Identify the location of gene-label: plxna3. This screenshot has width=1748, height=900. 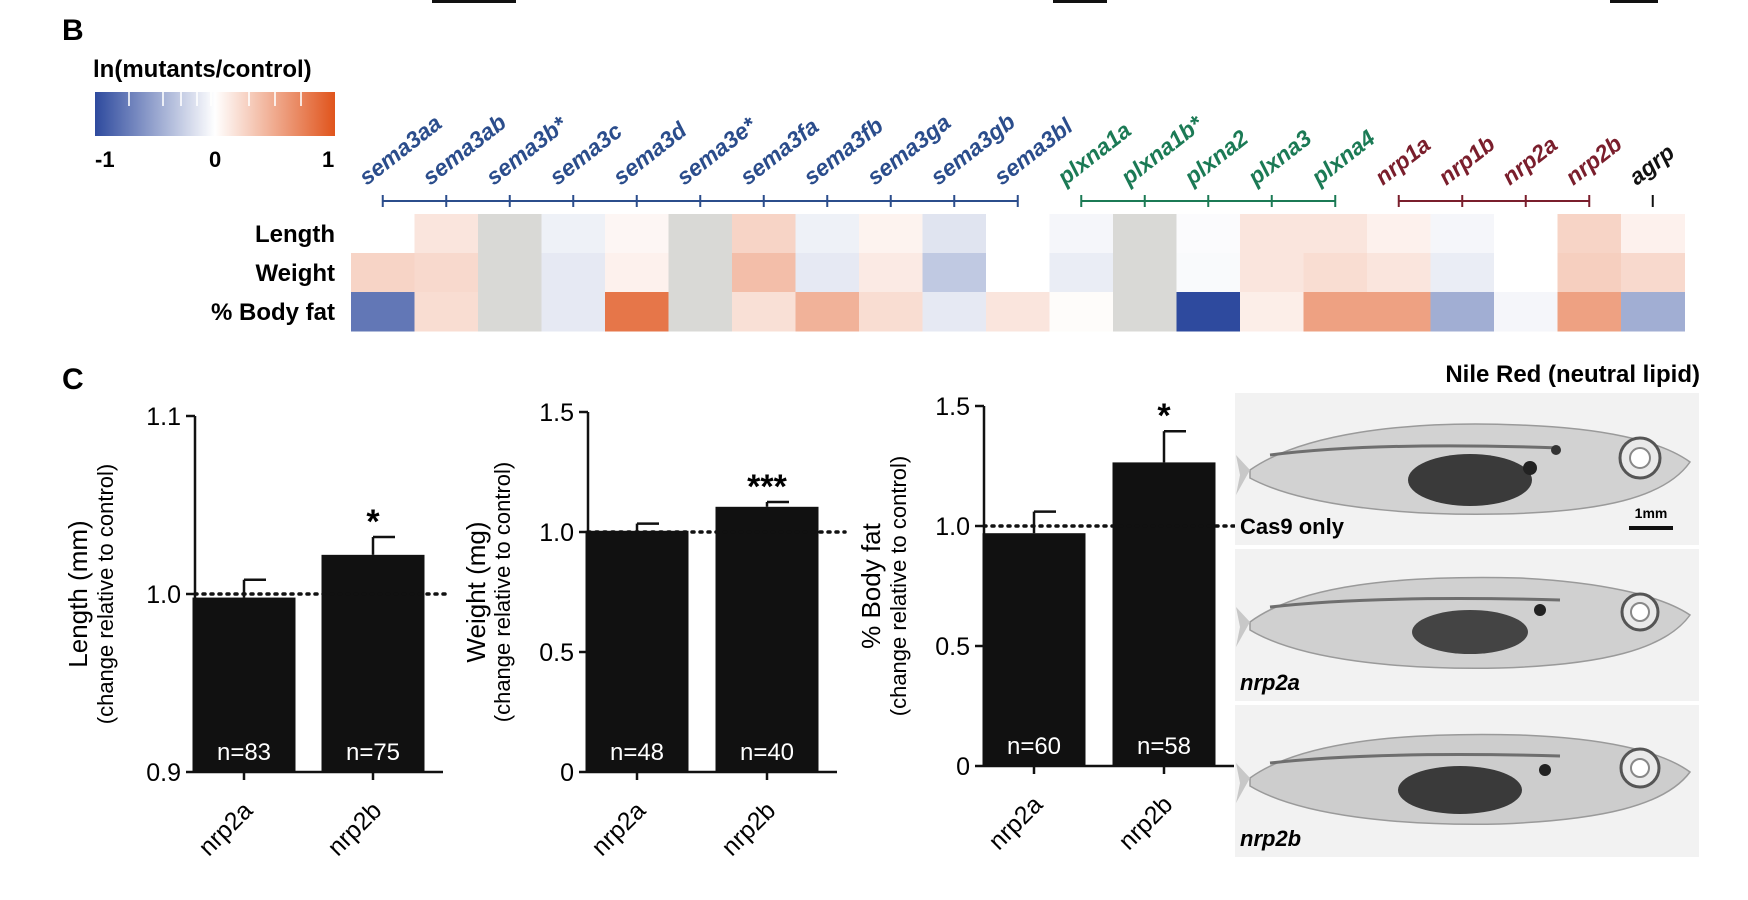
(1279, 157).